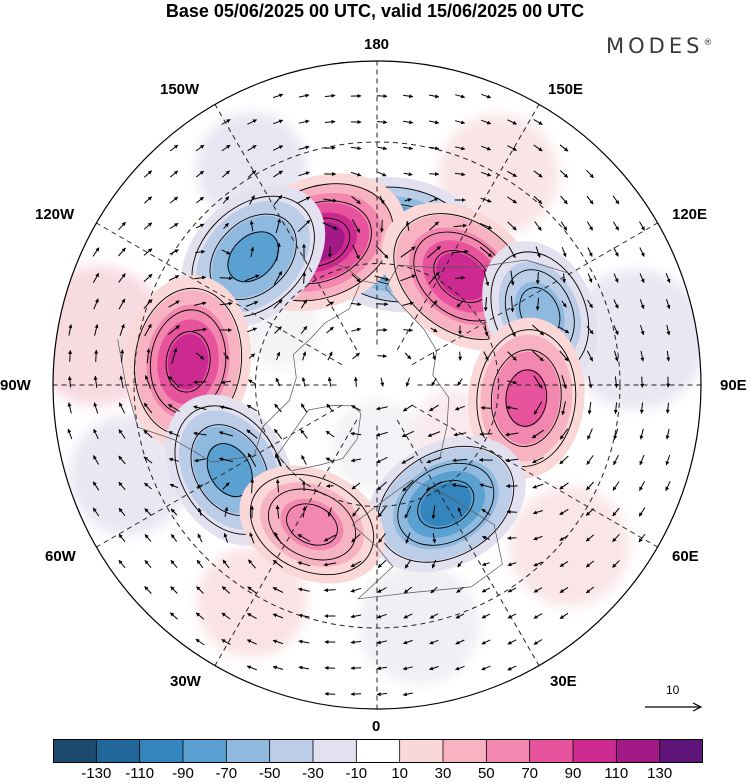  I want to click on anomaly-center, so click(312, 524).